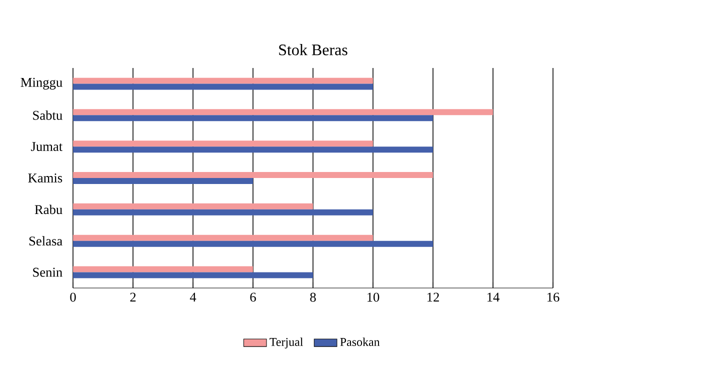  What do you see at coordinates (48, 209) in the screenshot?
I see `y-tick-label: Rabu` at bounding box center [48, 209].